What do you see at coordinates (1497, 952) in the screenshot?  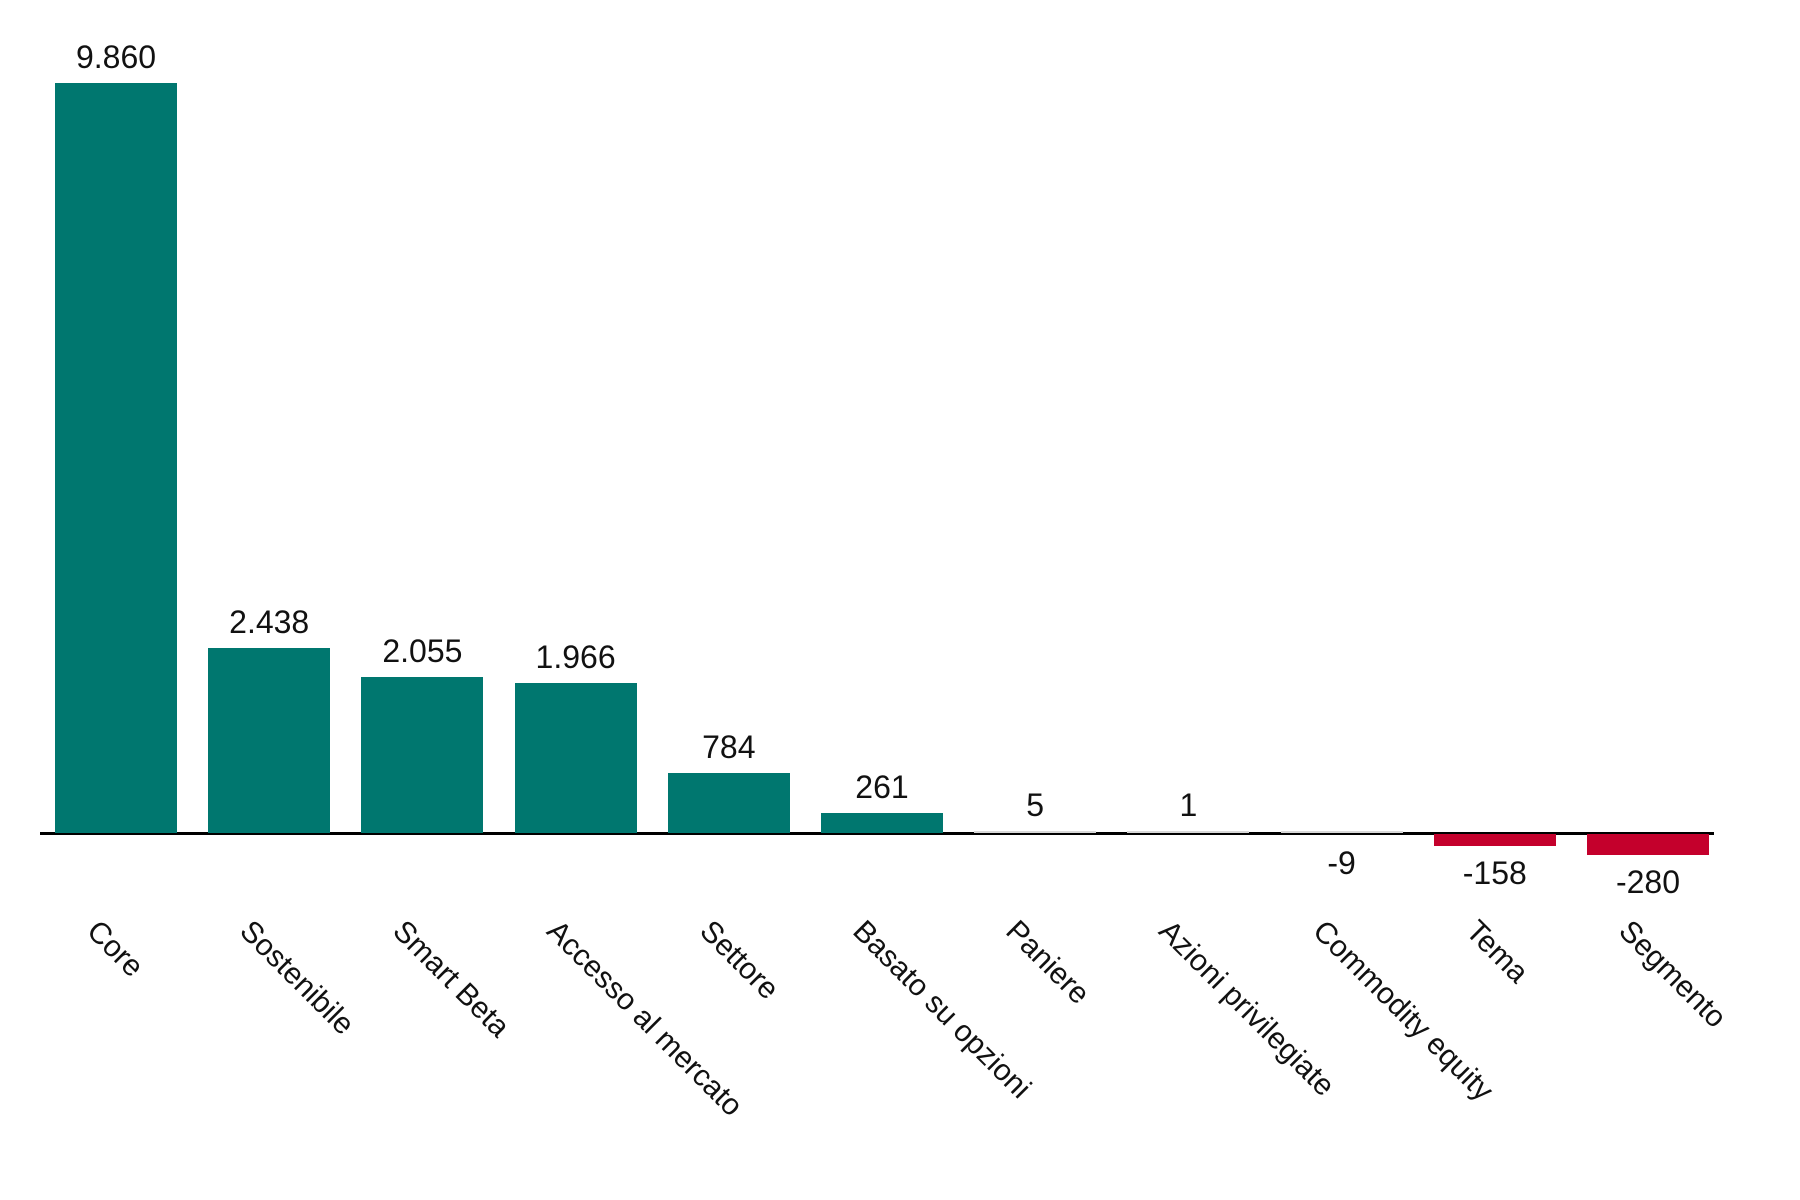 I see `category-label: Tema` at bounding box center [1497, 952].